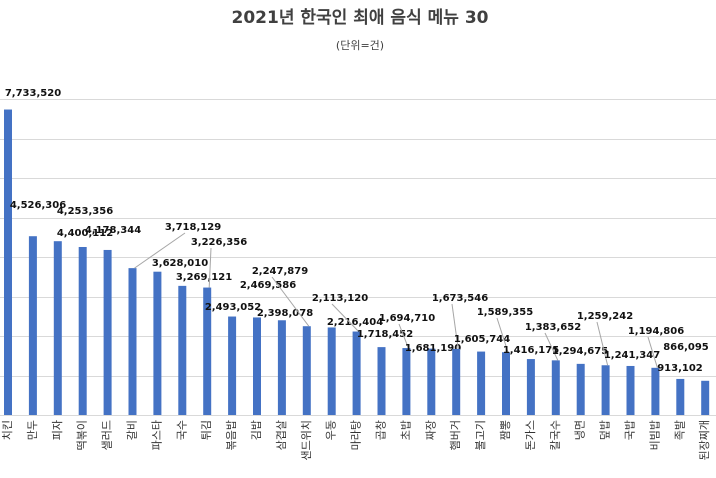 The height and width of the screenshot is (478, 716). What do you see at coordinates (107, 435) in the screenshot?
I see `x-tick-label: 샐러드` at bounding box center [107, 435].